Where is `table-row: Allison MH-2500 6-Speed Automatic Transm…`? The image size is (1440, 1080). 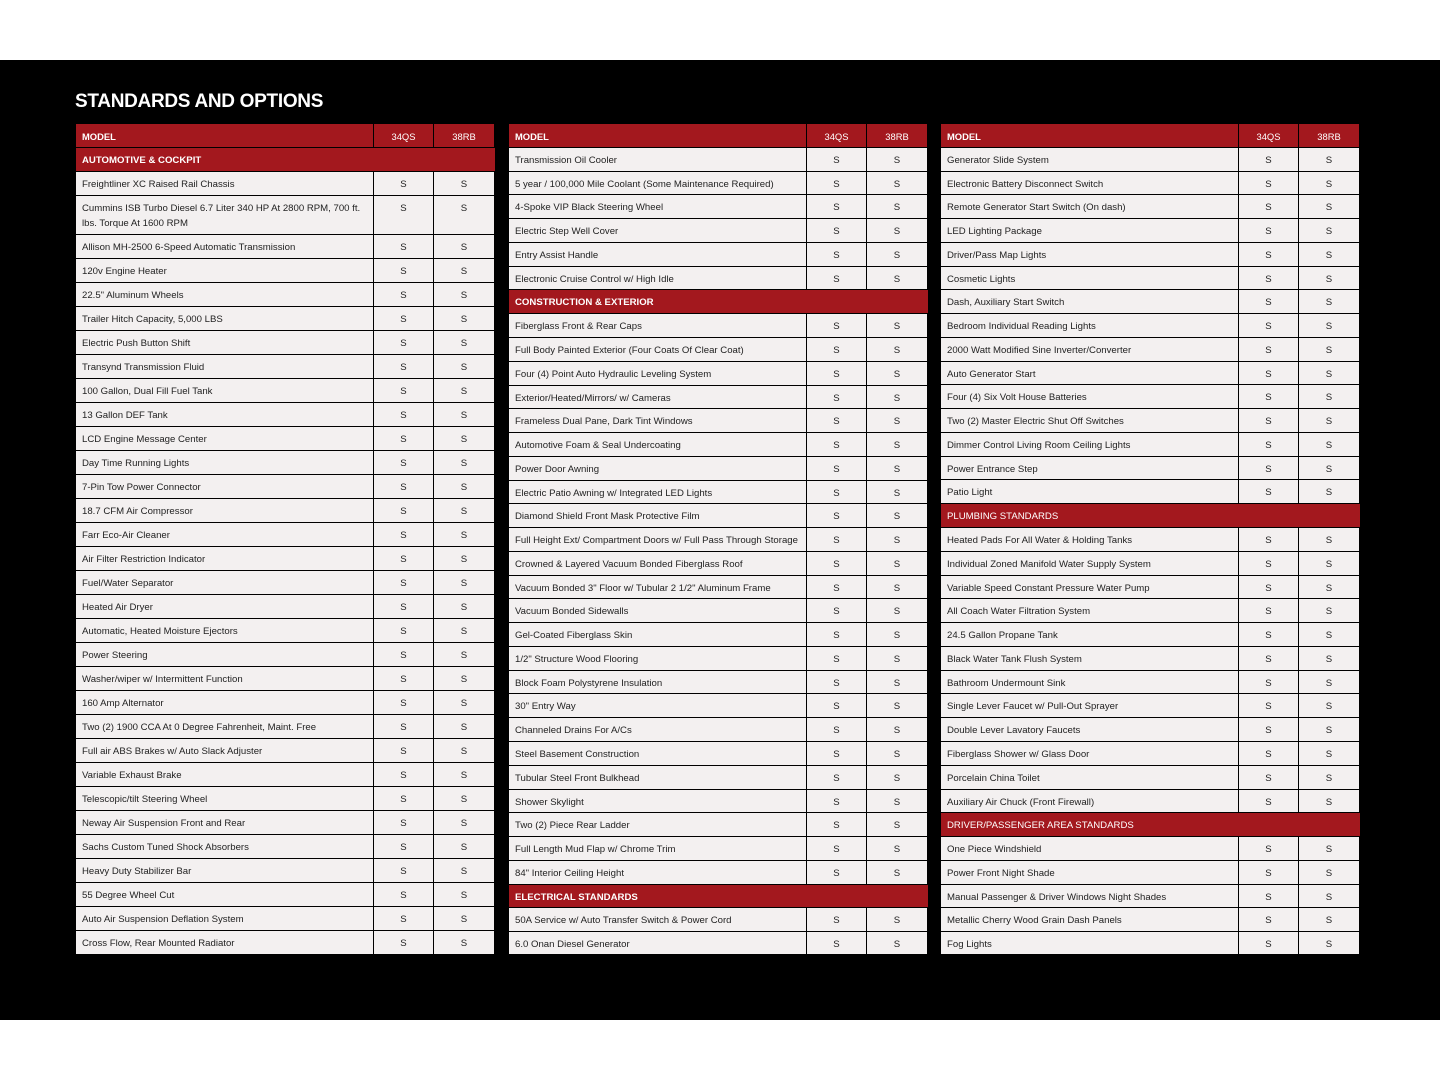 table-row: Allison MH-2500 6-Speed Automatic Transm… is located at coordinates (285, 246).